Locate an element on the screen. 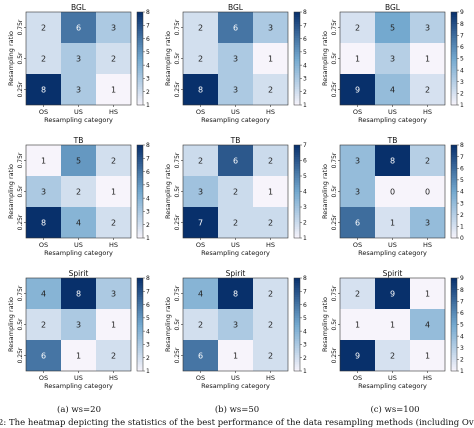 The image size is (474, 428). colorbar-frame is located at coordinates (140, 58).